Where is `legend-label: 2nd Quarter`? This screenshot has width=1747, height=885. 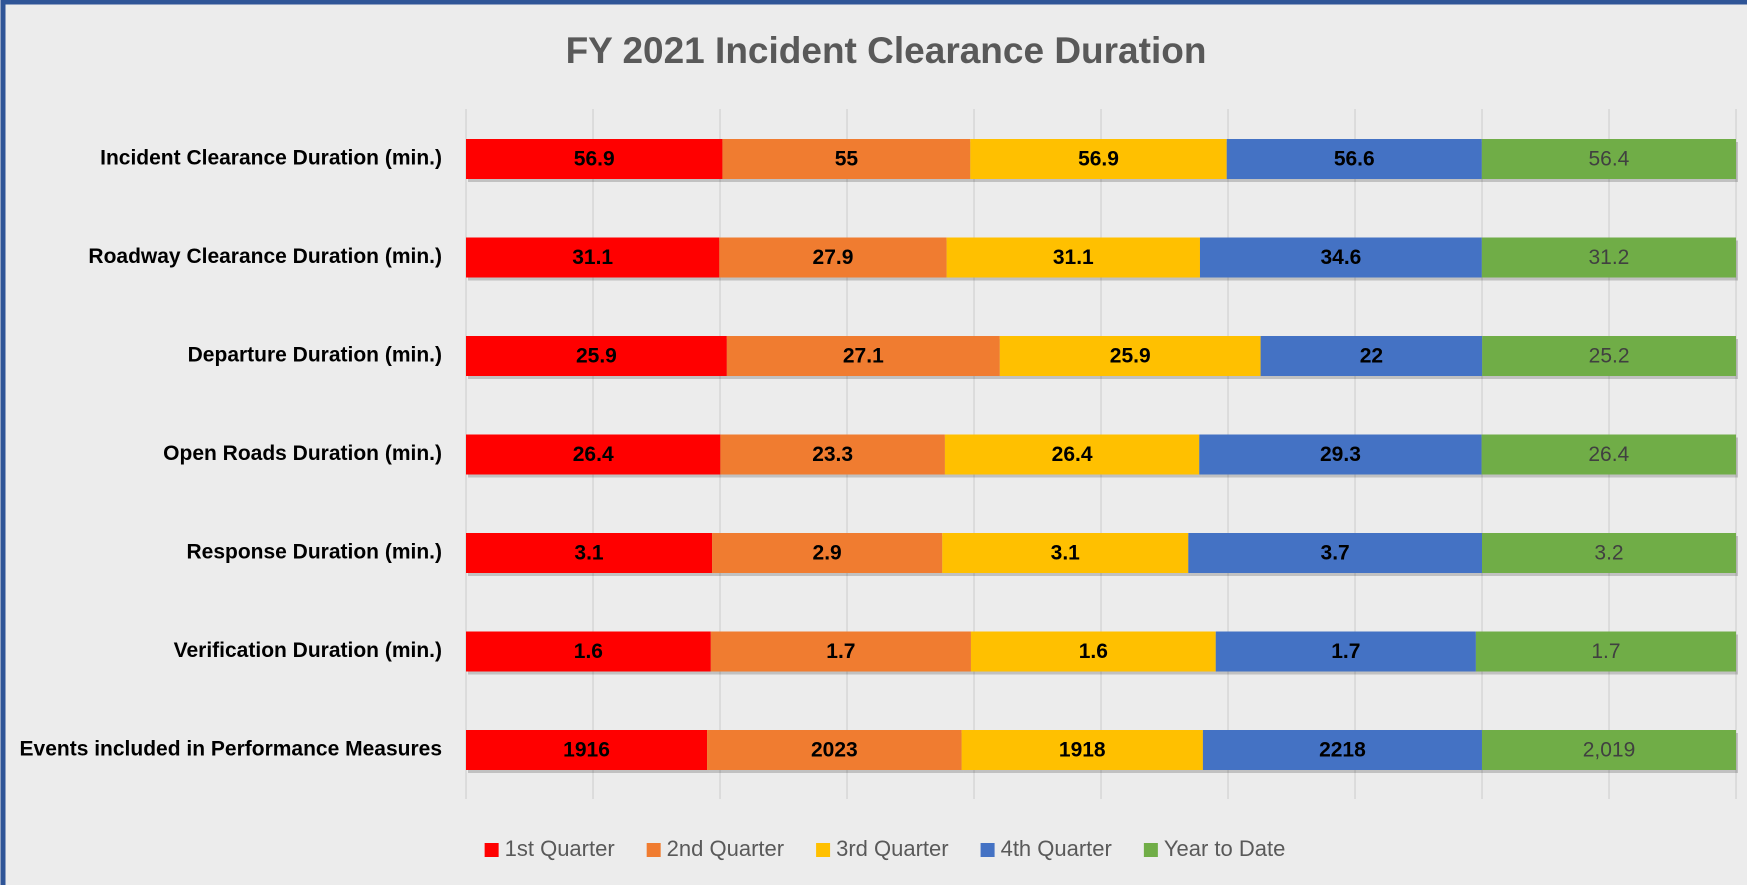 legend-label: 2nd Quarter is located at coordinates (725, 848).